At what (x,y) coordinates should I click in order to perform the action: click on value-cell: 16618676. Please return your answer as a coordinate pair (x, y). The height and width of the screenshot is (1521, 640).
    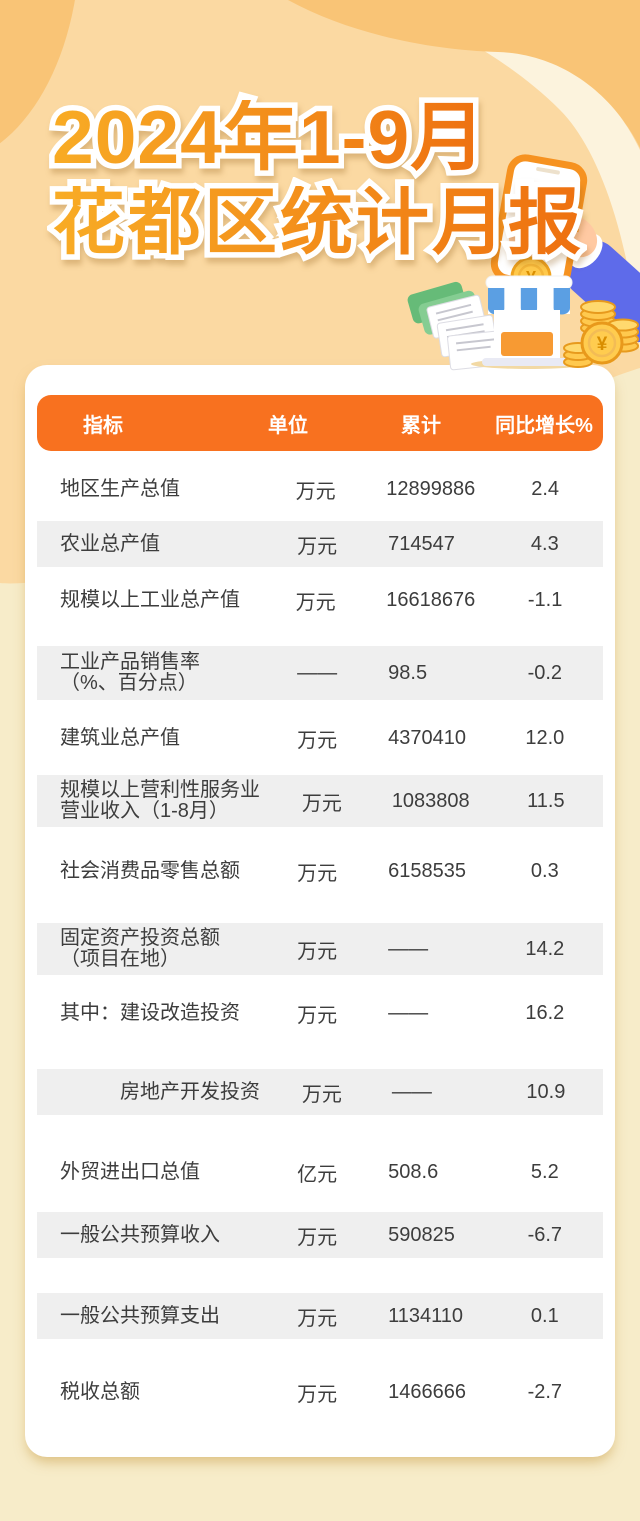
    Looking at the image, I should click on (431, 599).